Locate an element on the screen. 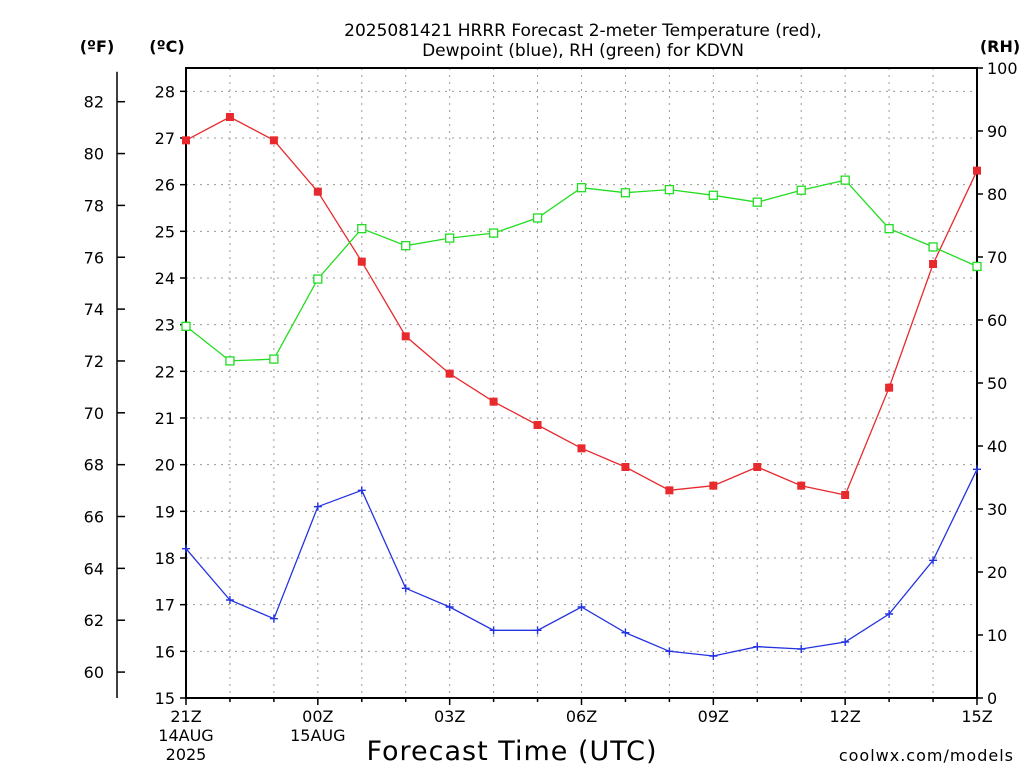  celsius-tick-label: 22 is located at coordinates (165, 371).